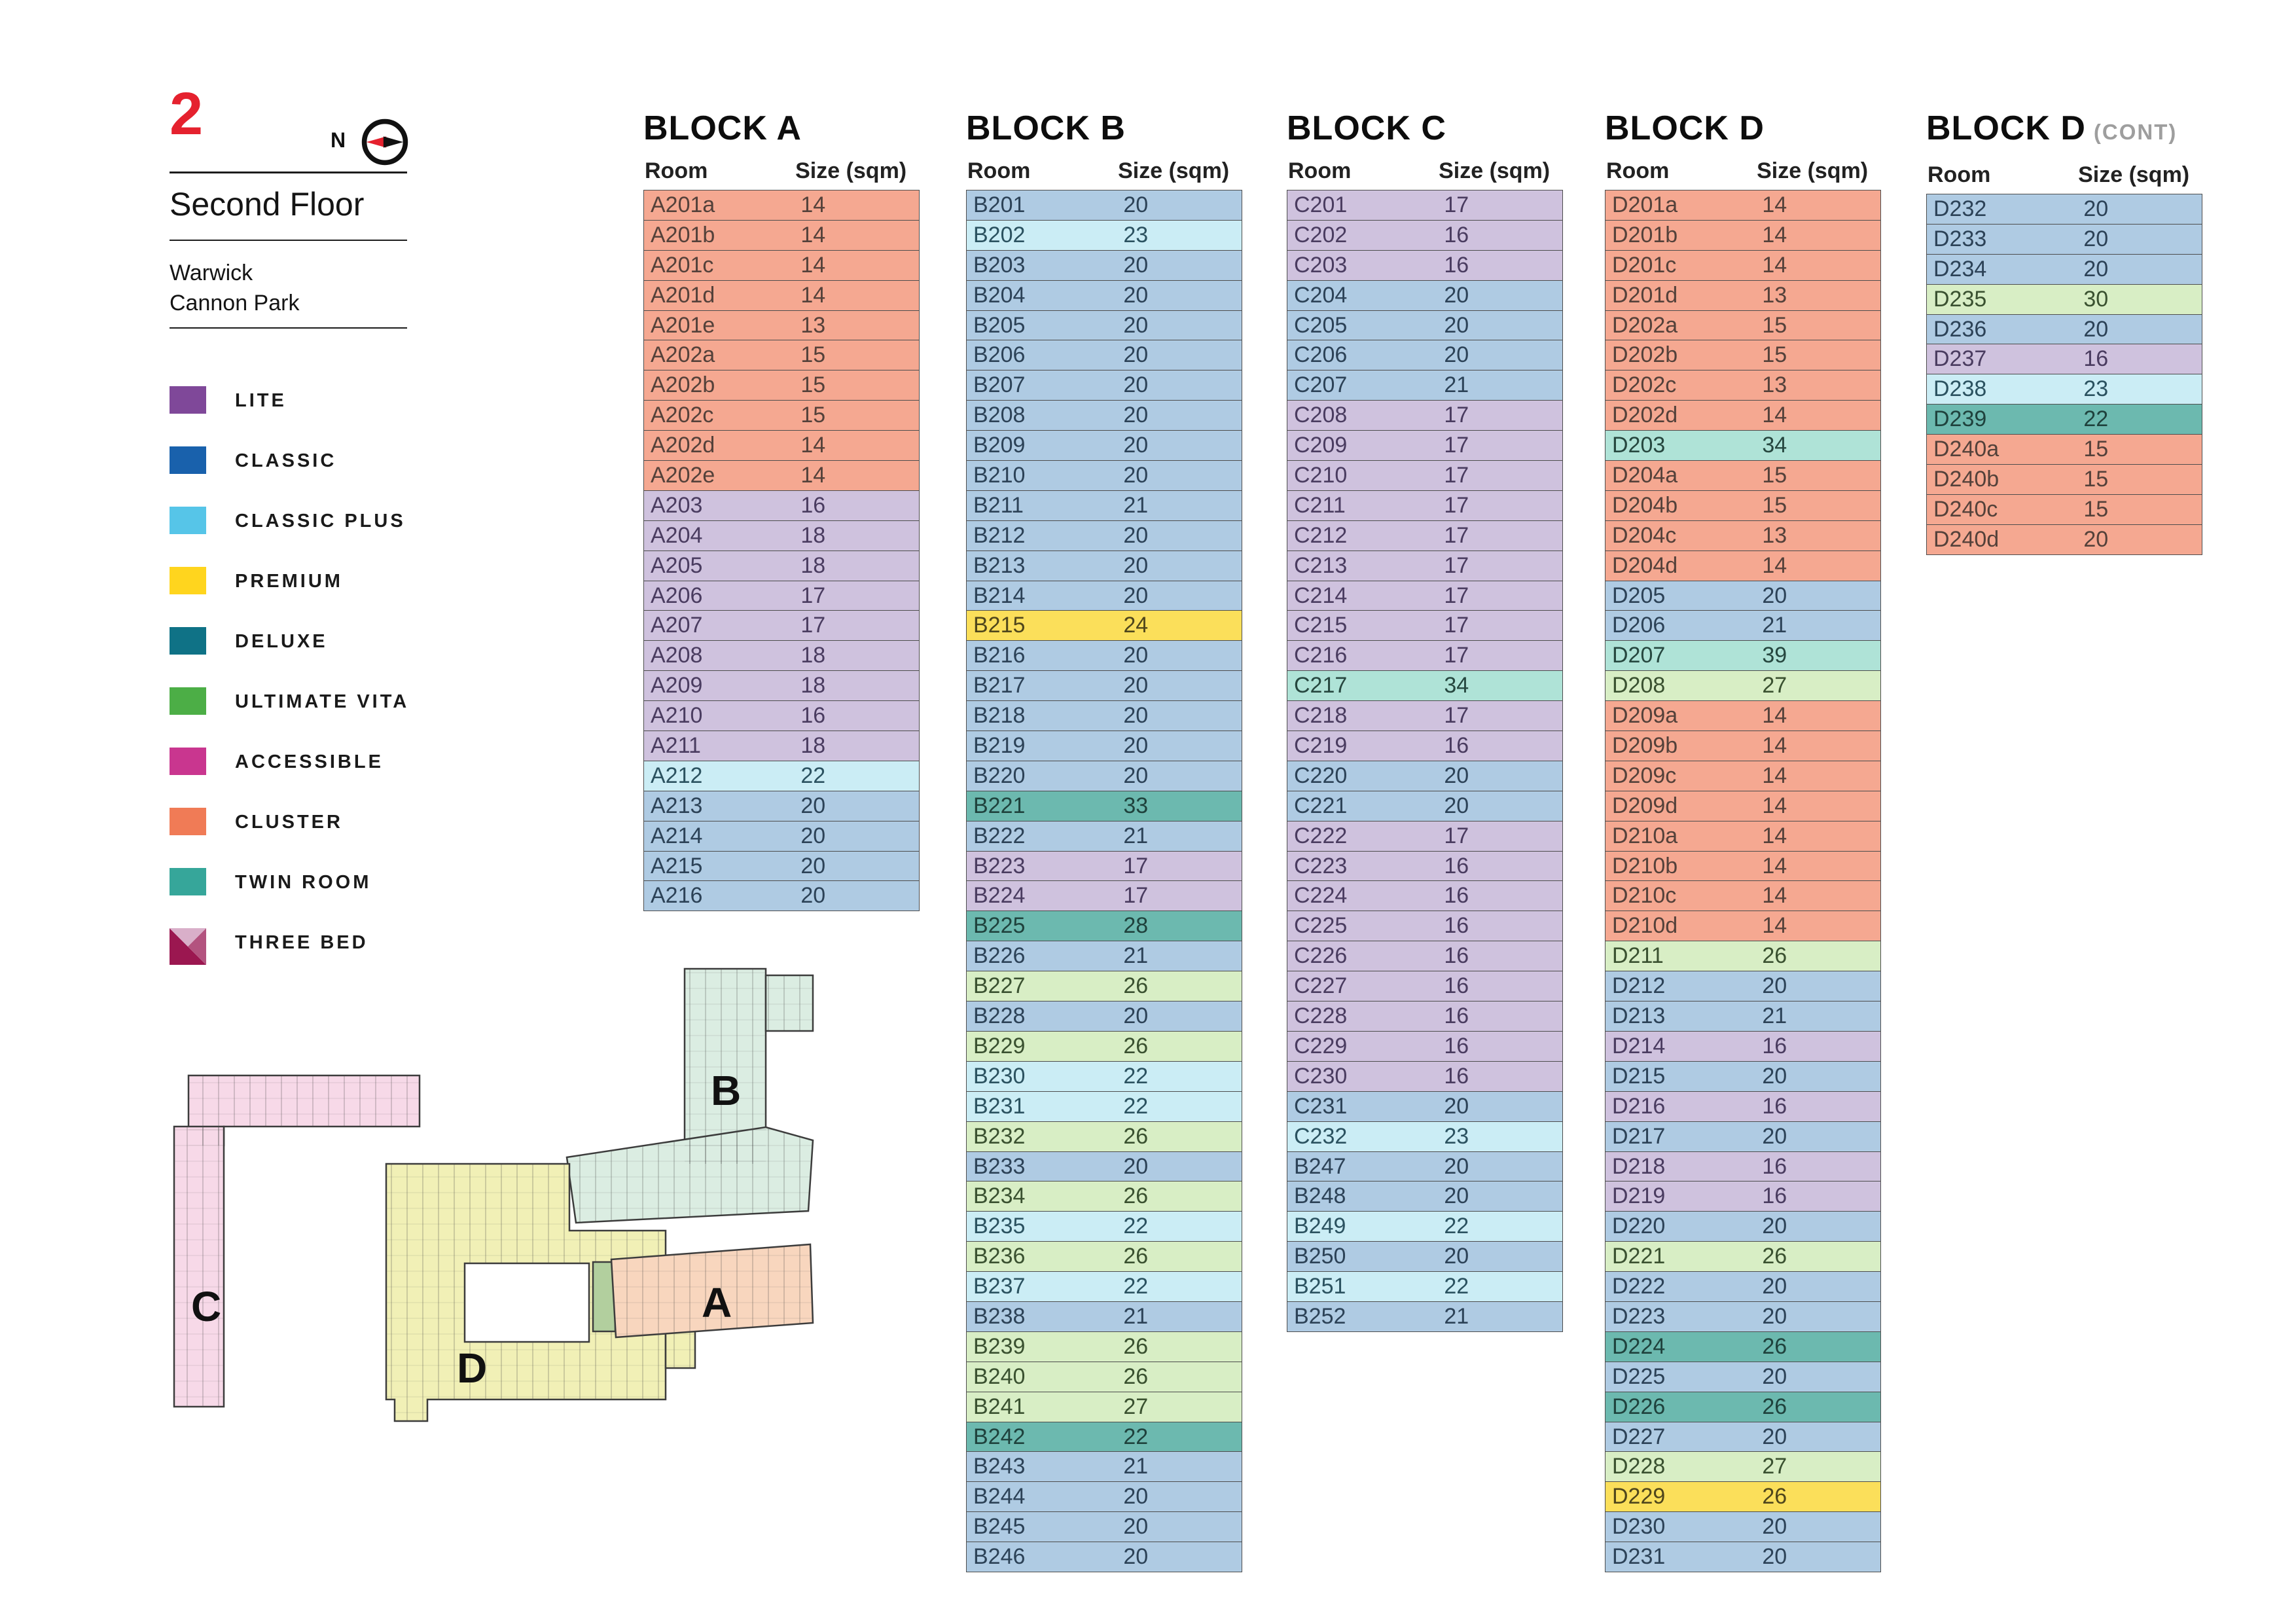 This screenshot has width=2296, height=1624. I want to click on room-cell: B226, so click(999, 956).